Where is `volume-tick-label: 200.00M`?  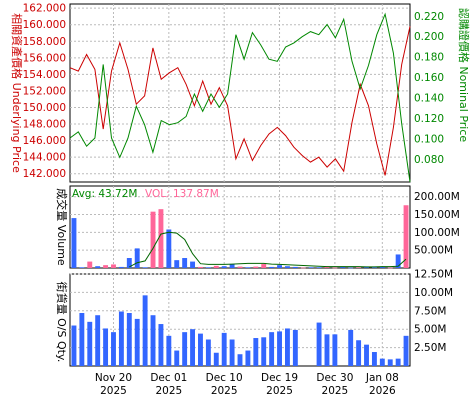
volume-tick-label: 200.00M is located at coordinates (437, 197).